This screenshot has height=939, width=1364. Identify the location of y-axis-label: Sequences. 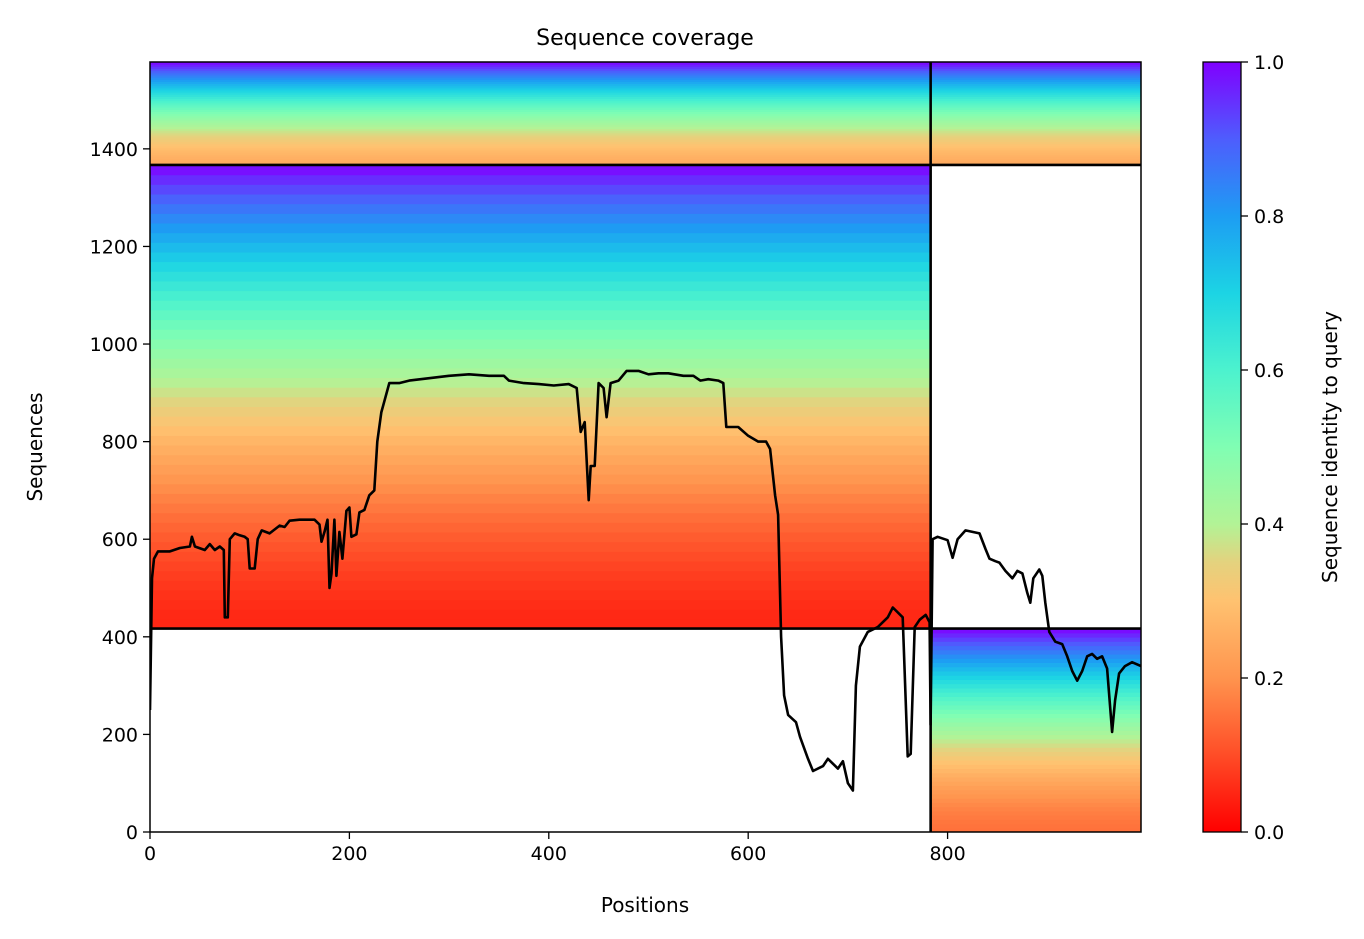
(35, 446).